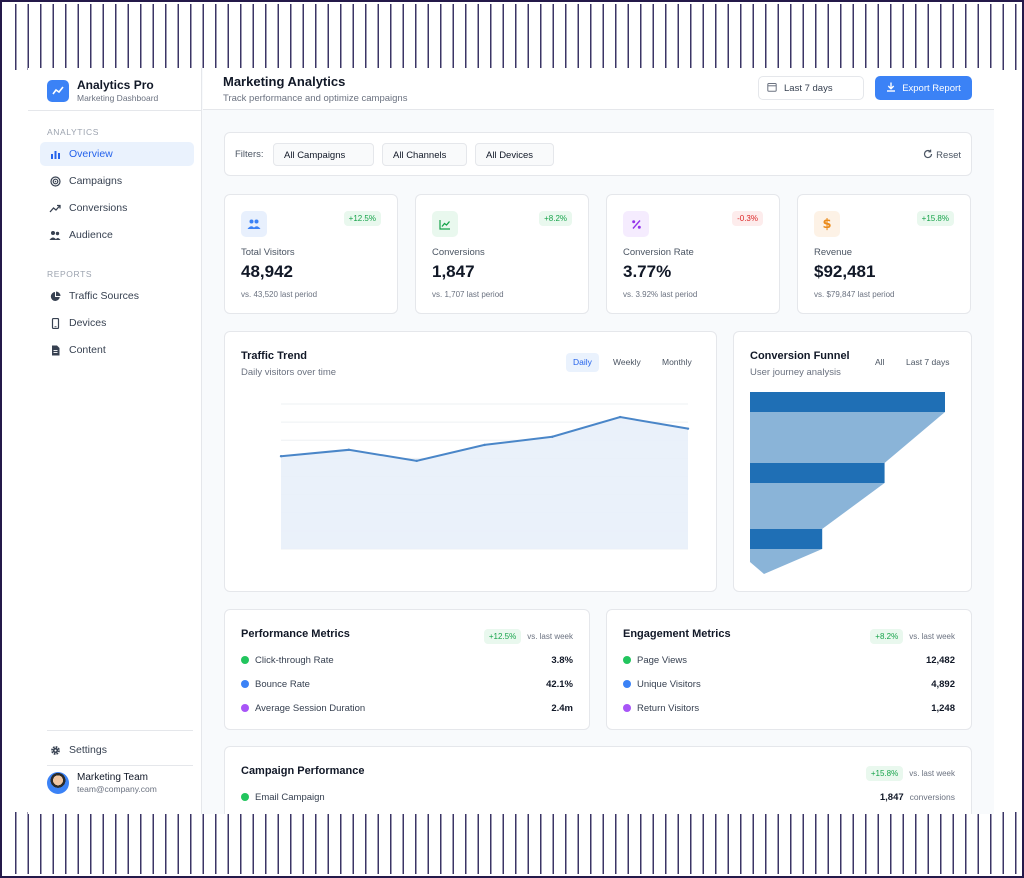 The width and height of the screenshot is (1024, 878). I want to click on metric-label: Unique Visitors, so click(669, 684).